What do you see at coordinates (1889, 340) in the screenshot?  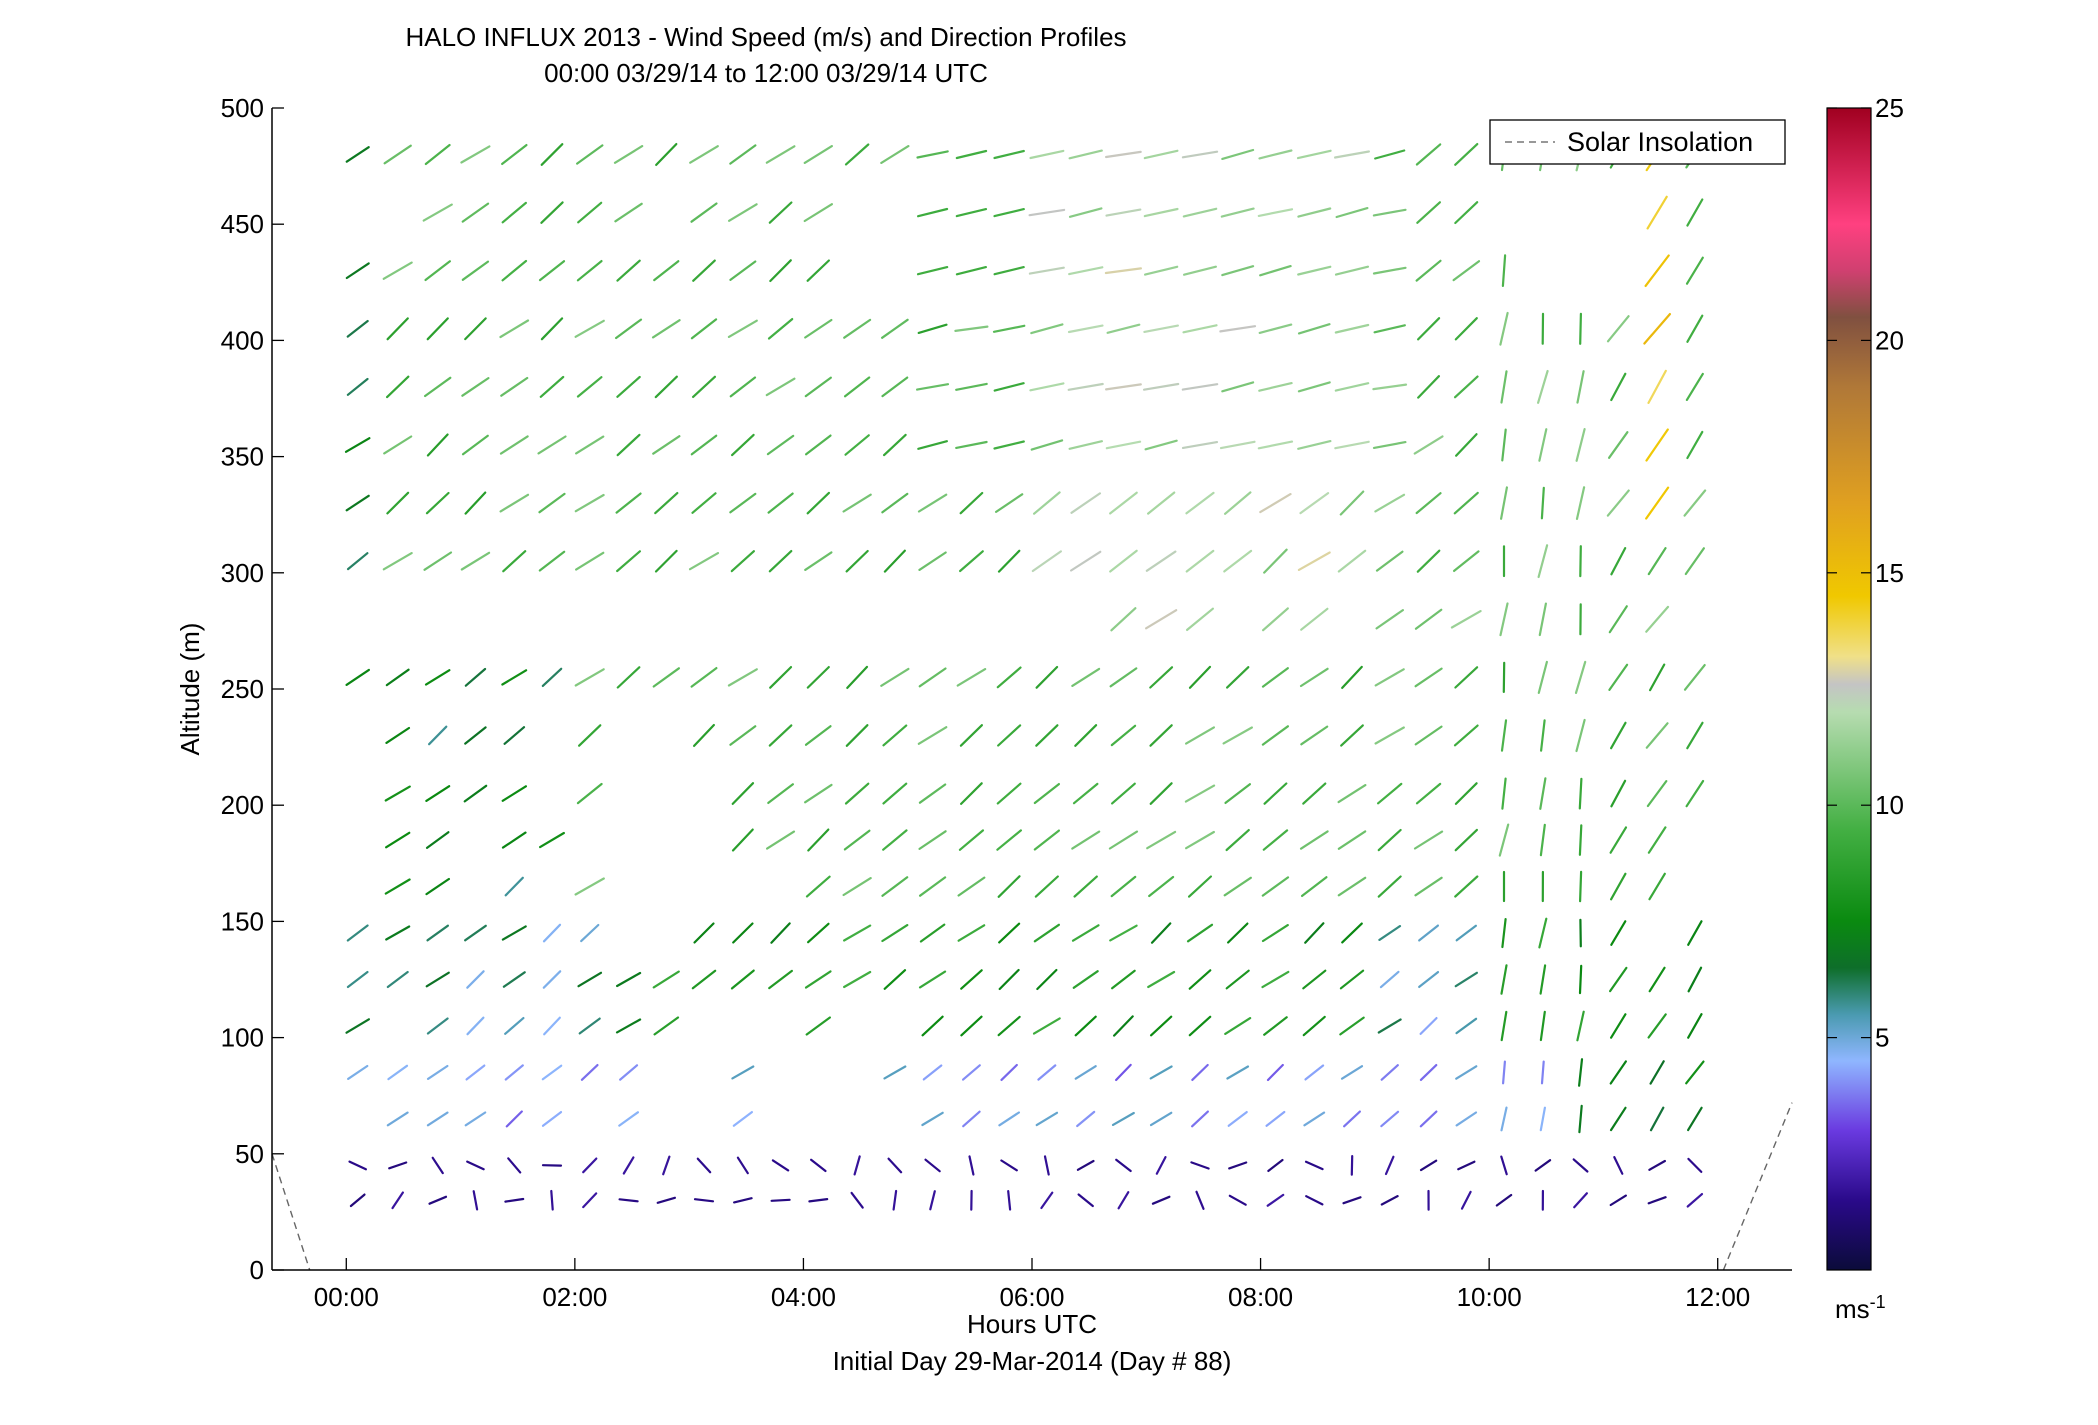 I see `colorbar-tick-label: 20` at bounding box center [1889, 340].